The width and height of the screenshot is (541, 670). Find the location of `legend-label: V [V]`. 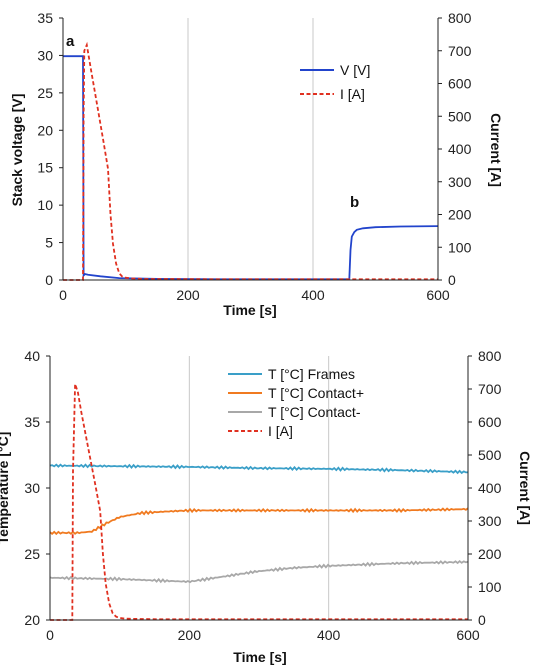

legend-label: V [V] is located at coordinates (355, 70).